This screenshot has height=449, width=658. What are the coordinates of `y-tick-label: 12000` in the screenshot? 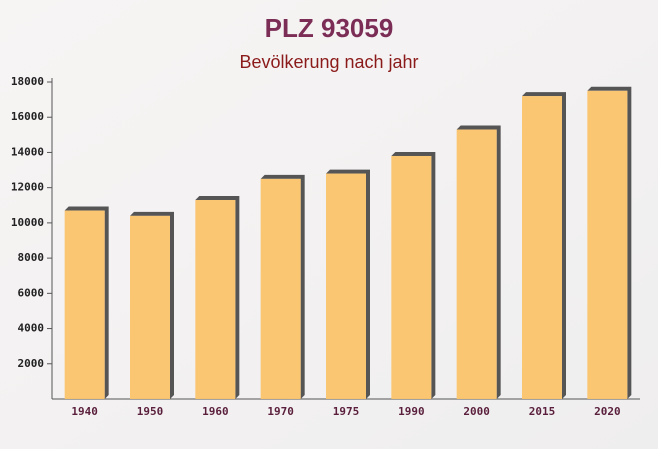 It's located at (27, 187).